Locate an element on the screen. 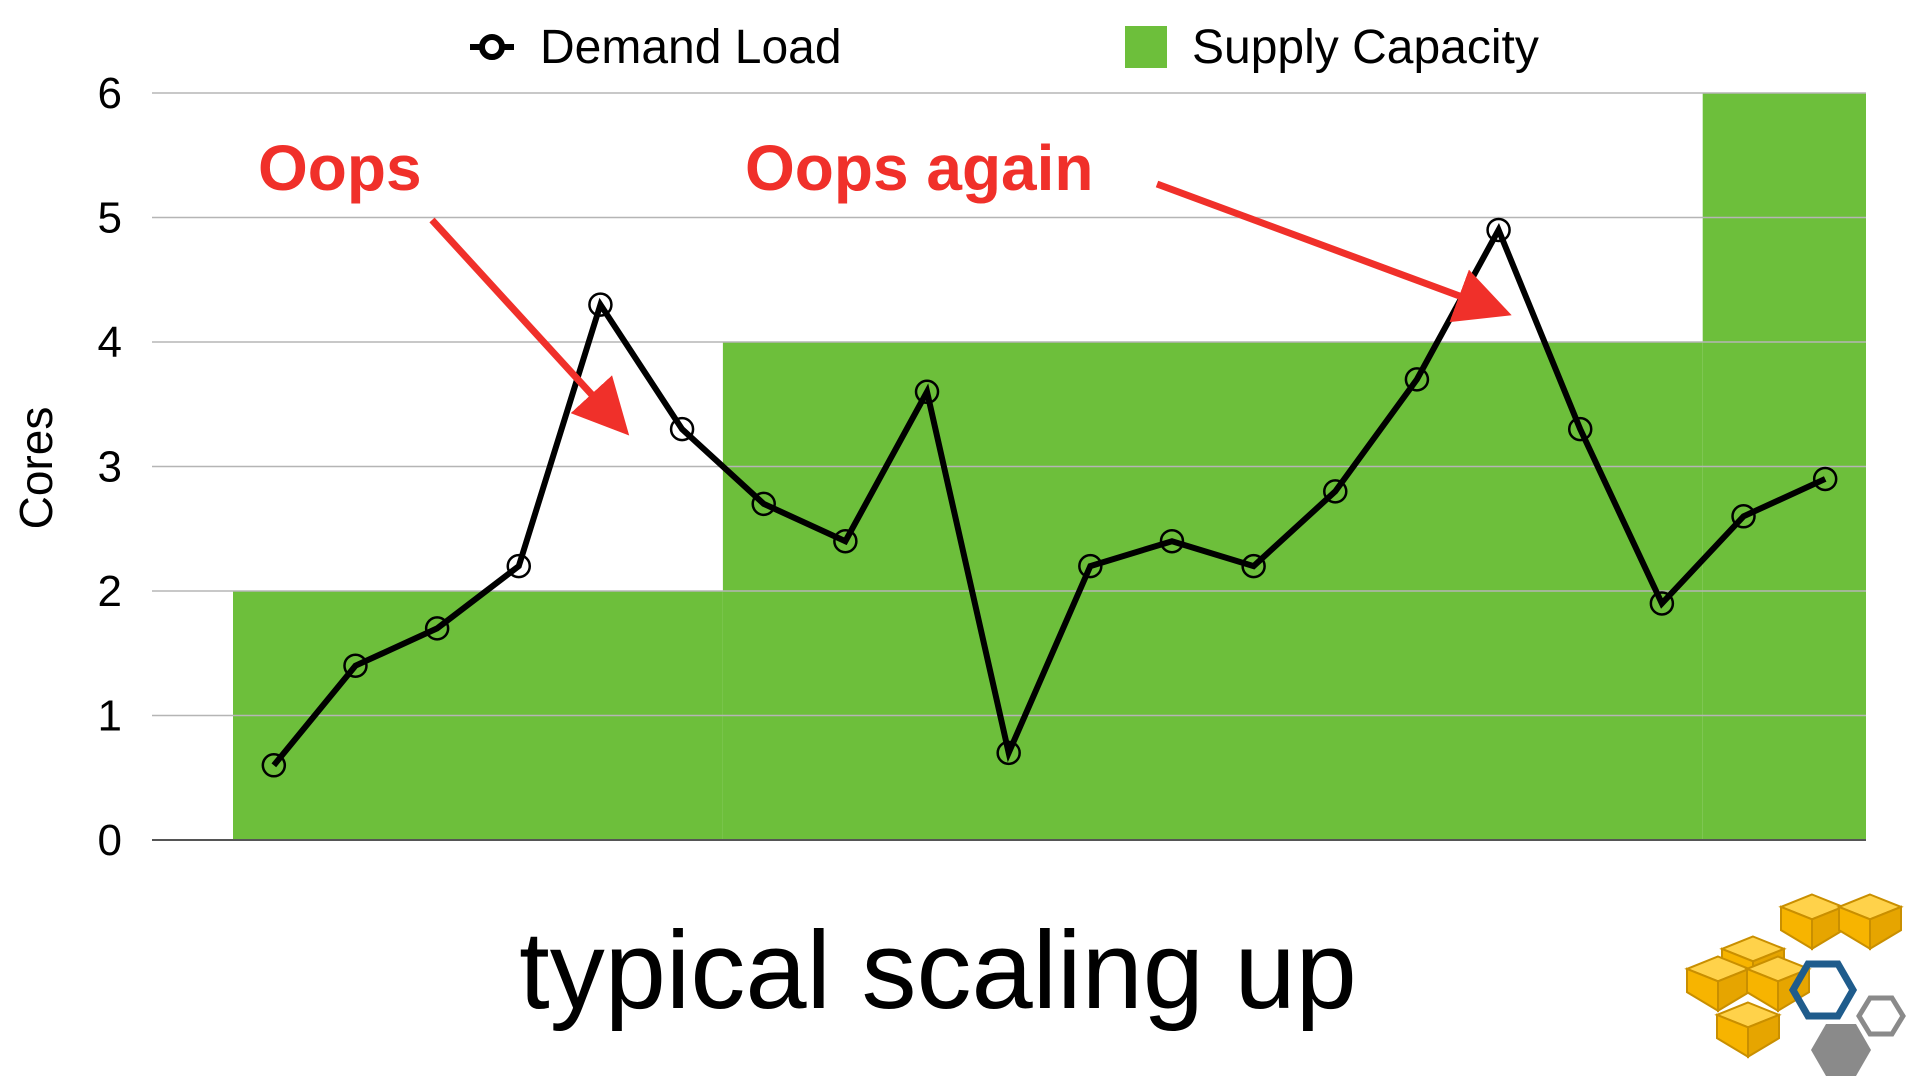 Image resolution: width=1920 pixels, height=1080 pixels. y-tick-label: 4 is located at coordinates (110, 342).